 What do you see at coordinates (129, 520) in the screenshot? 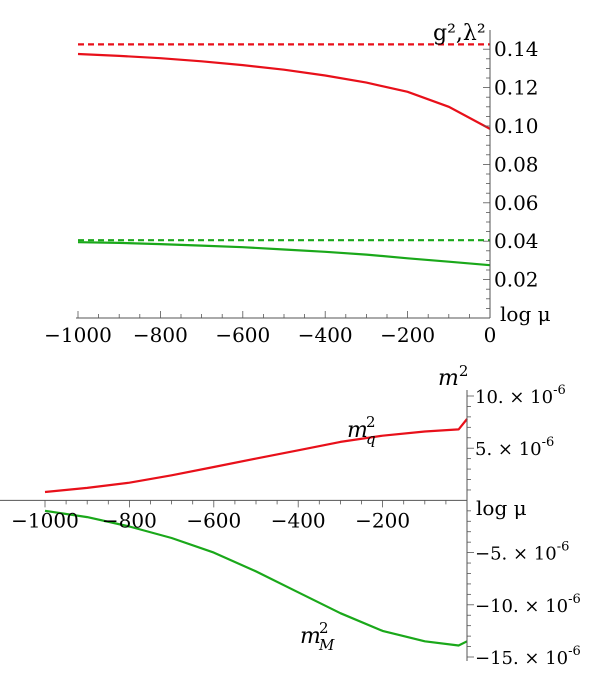
I see `bottom-x-tick-label: −800` at bounding box center [129, 520].